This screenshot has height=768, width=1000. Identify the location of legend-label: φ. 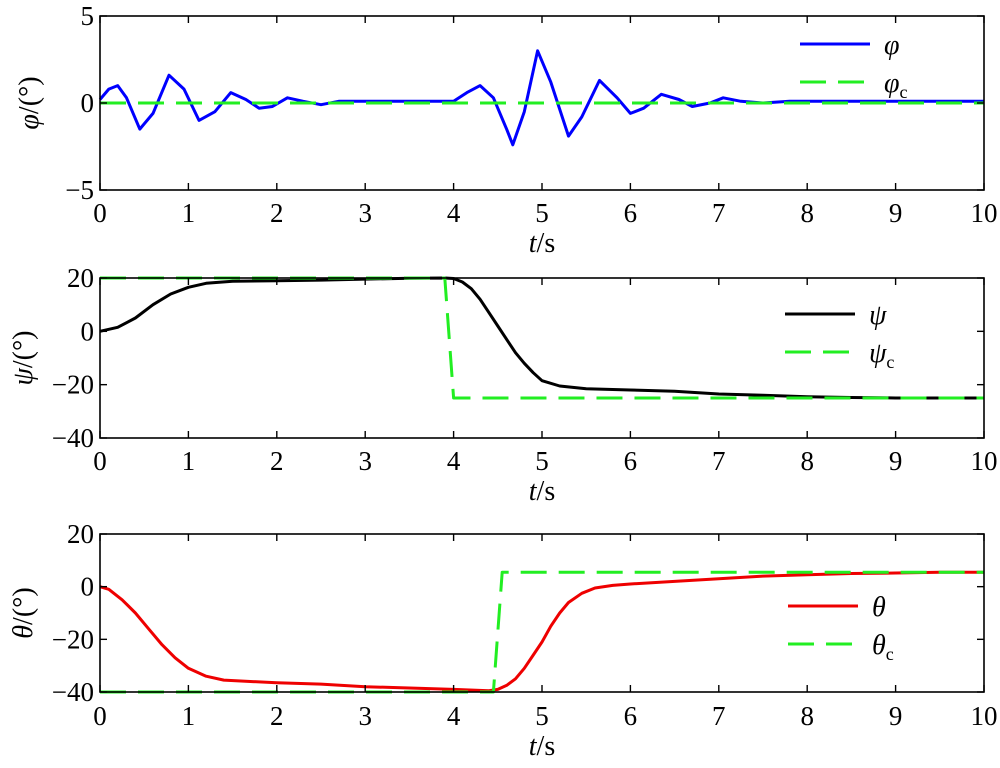
(892, 45).